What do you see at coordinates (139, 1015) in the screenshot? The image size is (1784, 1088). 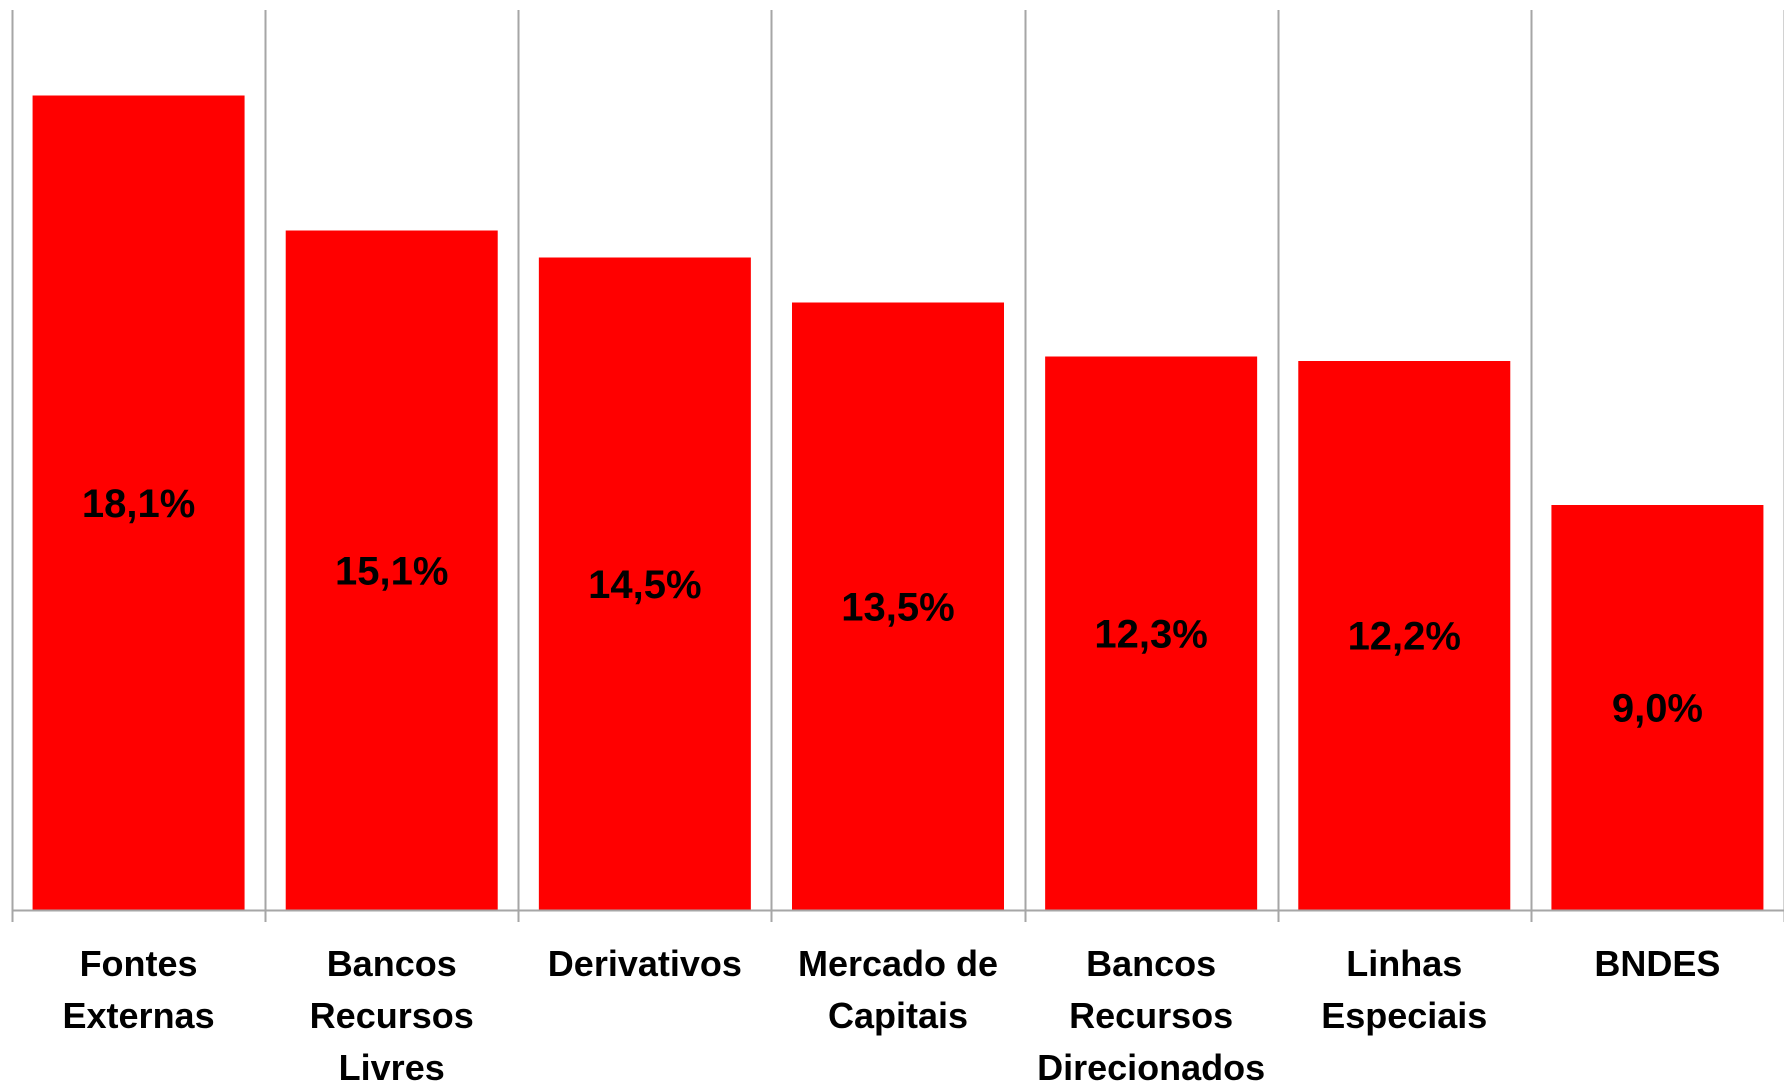 I see `category-label-line: Externas` at bounding box center [139, 1015].